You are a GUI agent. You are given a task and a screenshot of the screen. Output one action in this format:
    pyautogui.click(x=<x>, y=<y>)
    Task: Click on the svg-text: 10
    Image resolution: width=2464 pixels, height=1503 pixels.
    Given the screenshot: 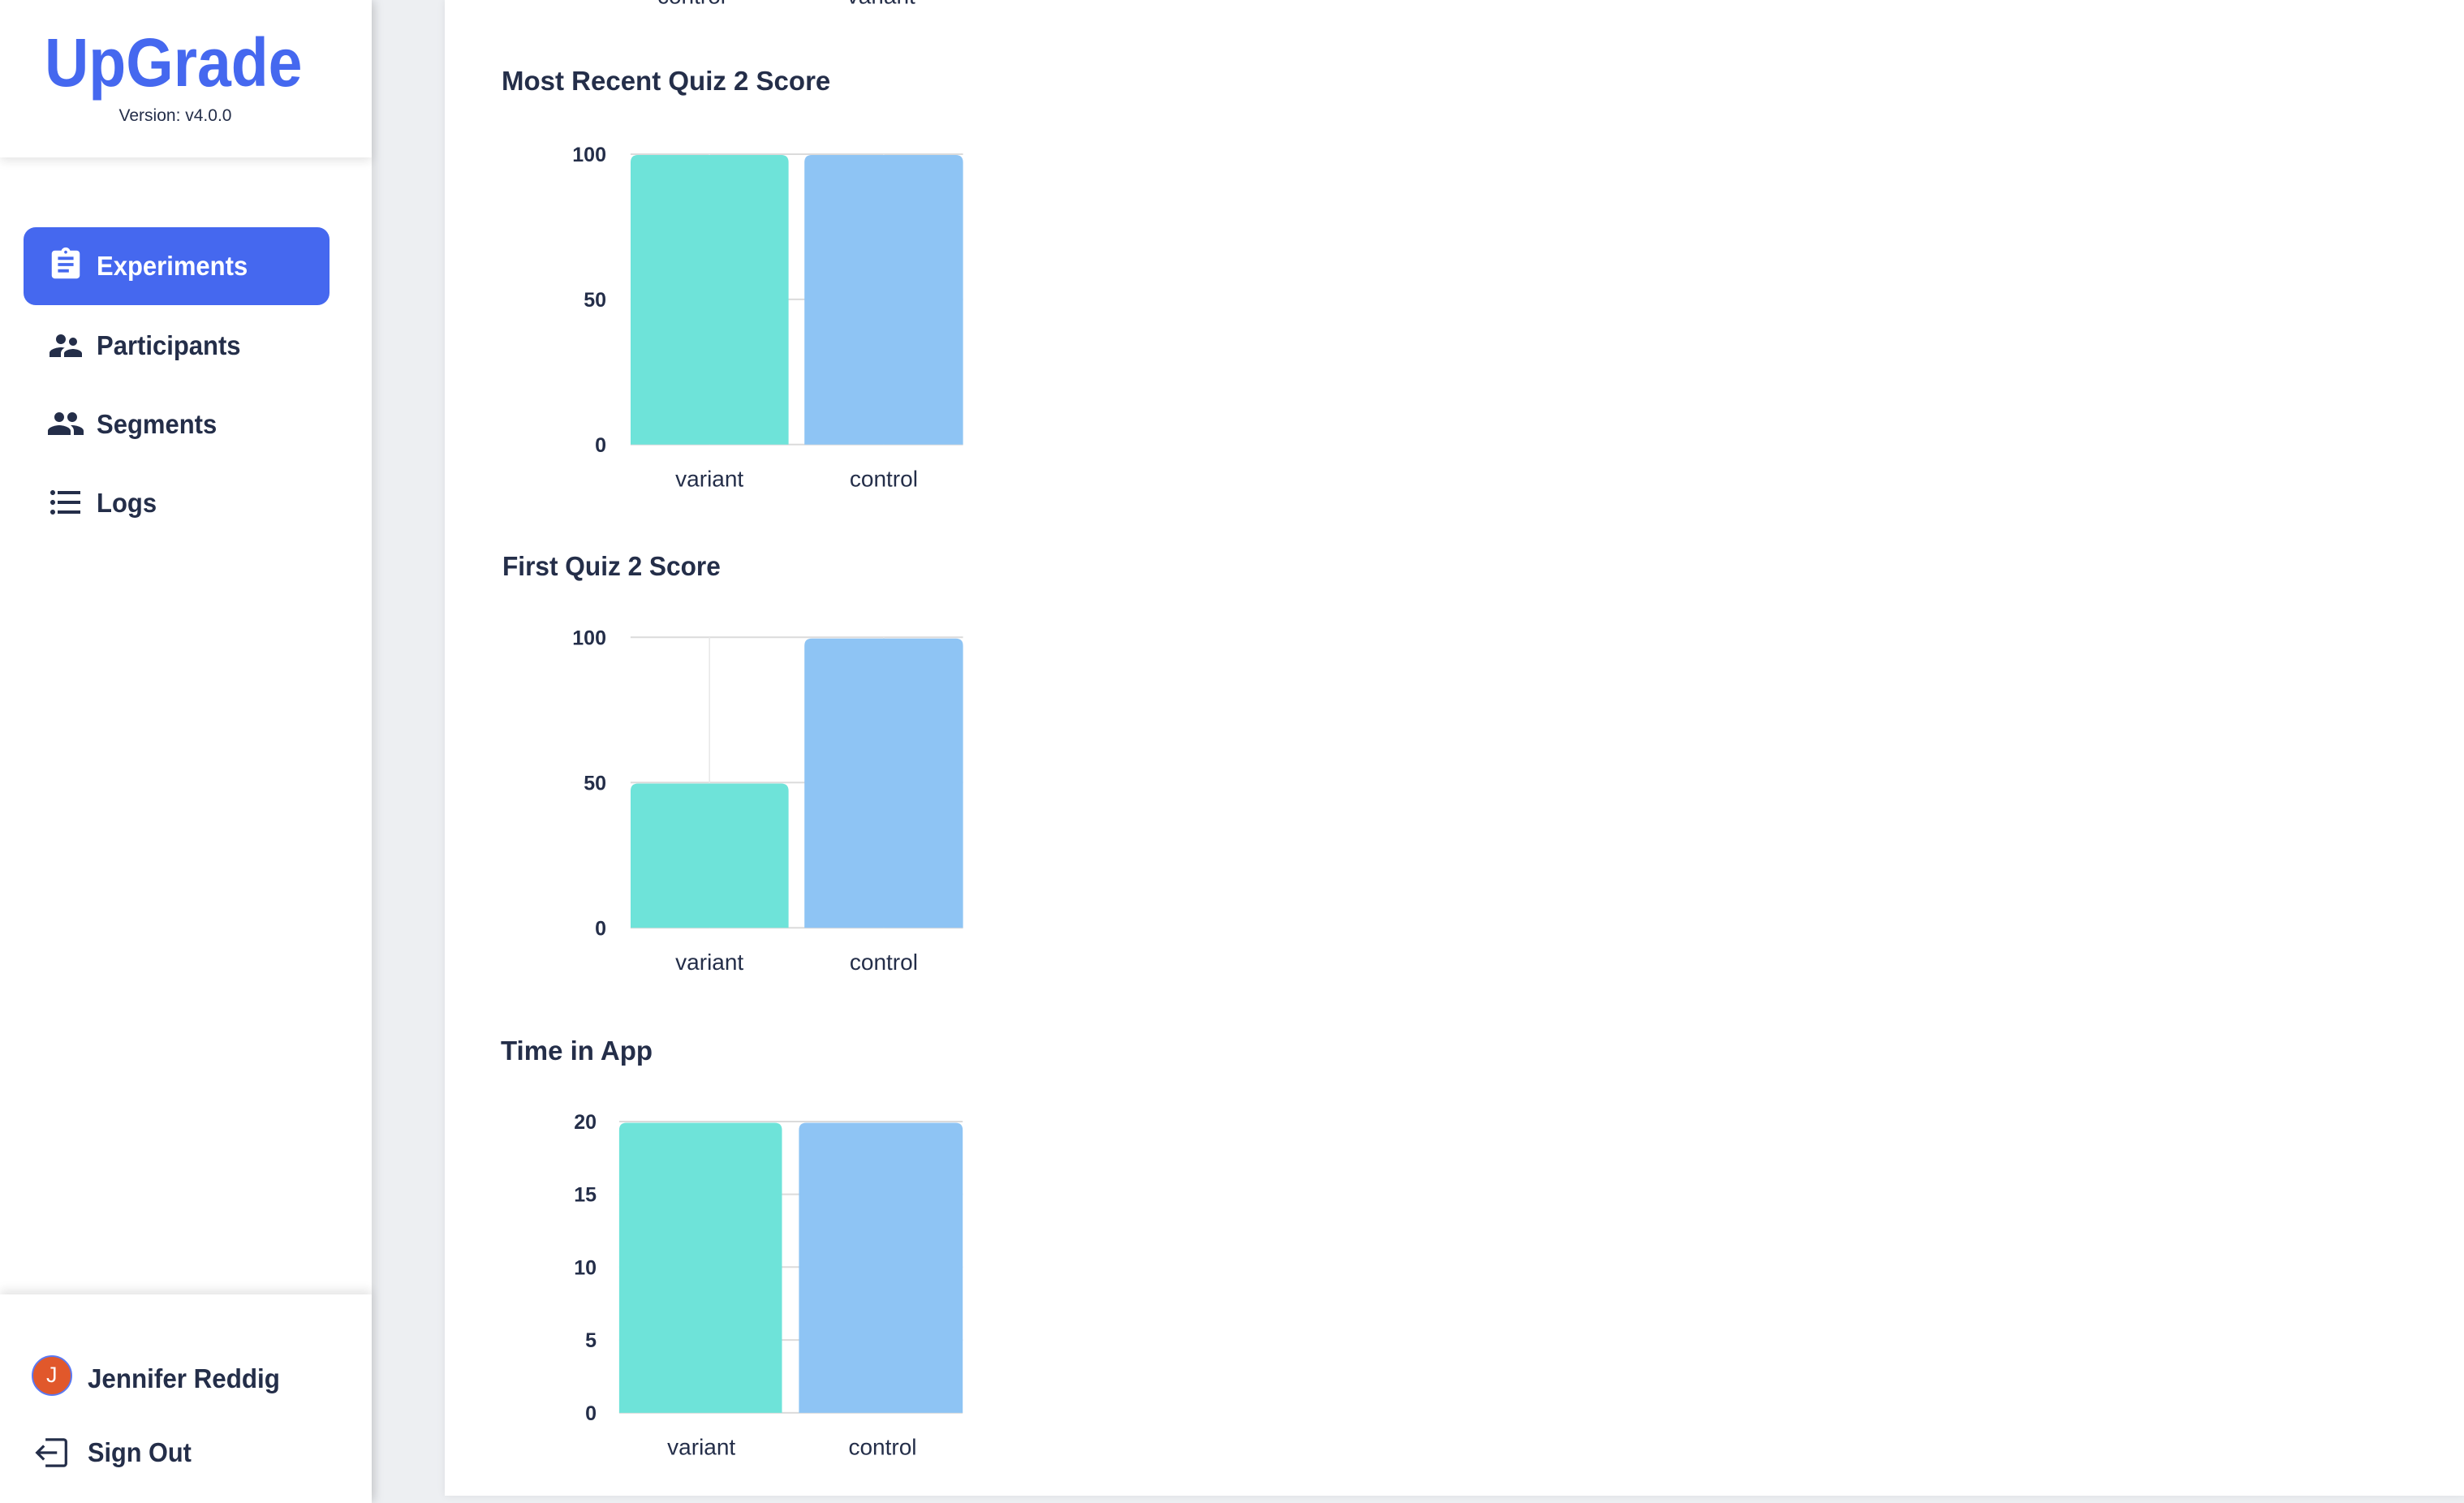 What is the action you would take?
    pyautogui.click(x=586, y=1267)
    